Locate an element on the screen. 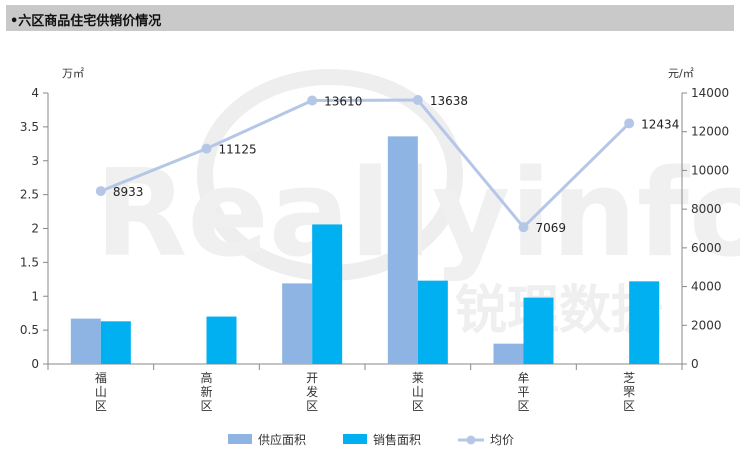 The image size is (740, 475). y-left-tick-label: 3 is located at coordinates (35, 161).